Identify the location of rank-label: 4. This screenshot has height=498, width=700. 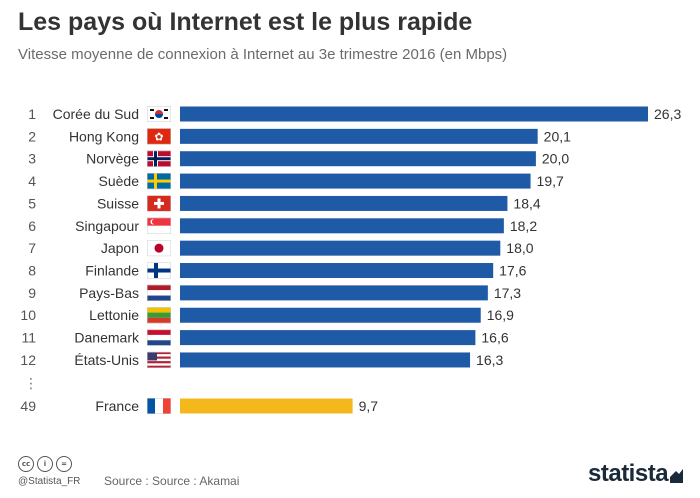
(32, 181).